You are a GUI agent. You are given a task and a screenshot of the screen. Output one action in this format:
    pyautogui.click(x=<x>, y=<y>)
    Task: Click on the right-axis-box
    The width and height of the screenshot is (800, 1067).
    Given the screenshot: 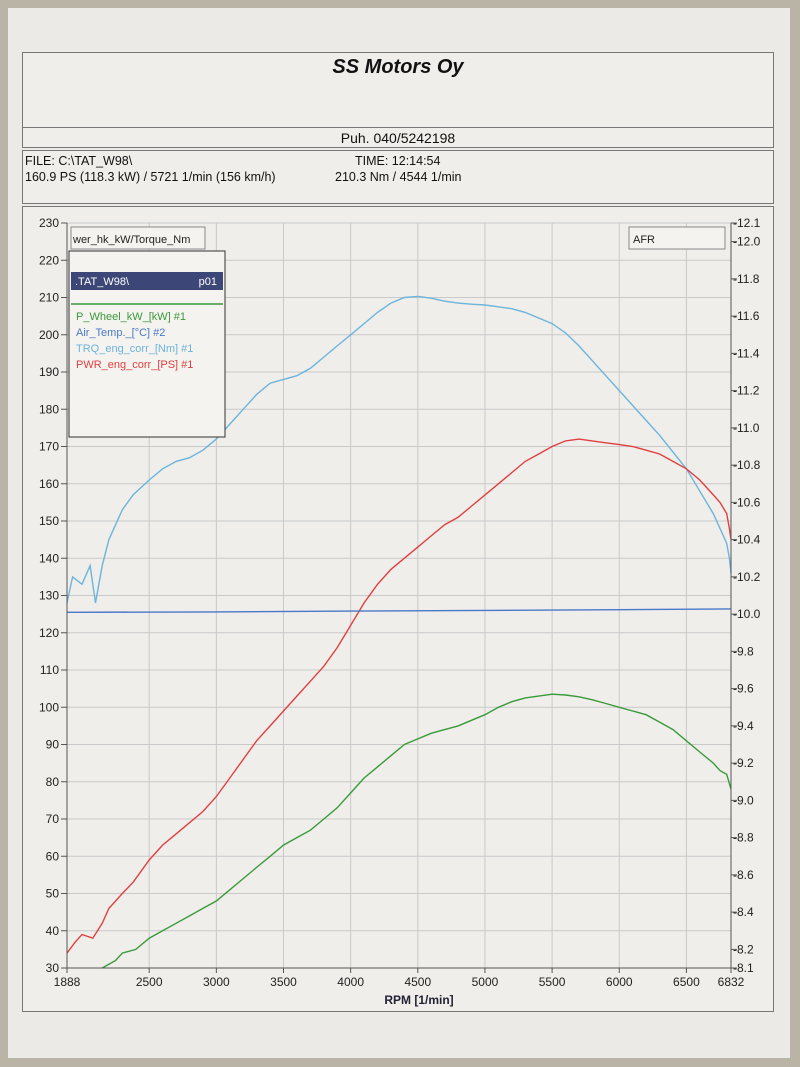 What is the action you would take?
    pyautogui.click(x=677, y=238)
    